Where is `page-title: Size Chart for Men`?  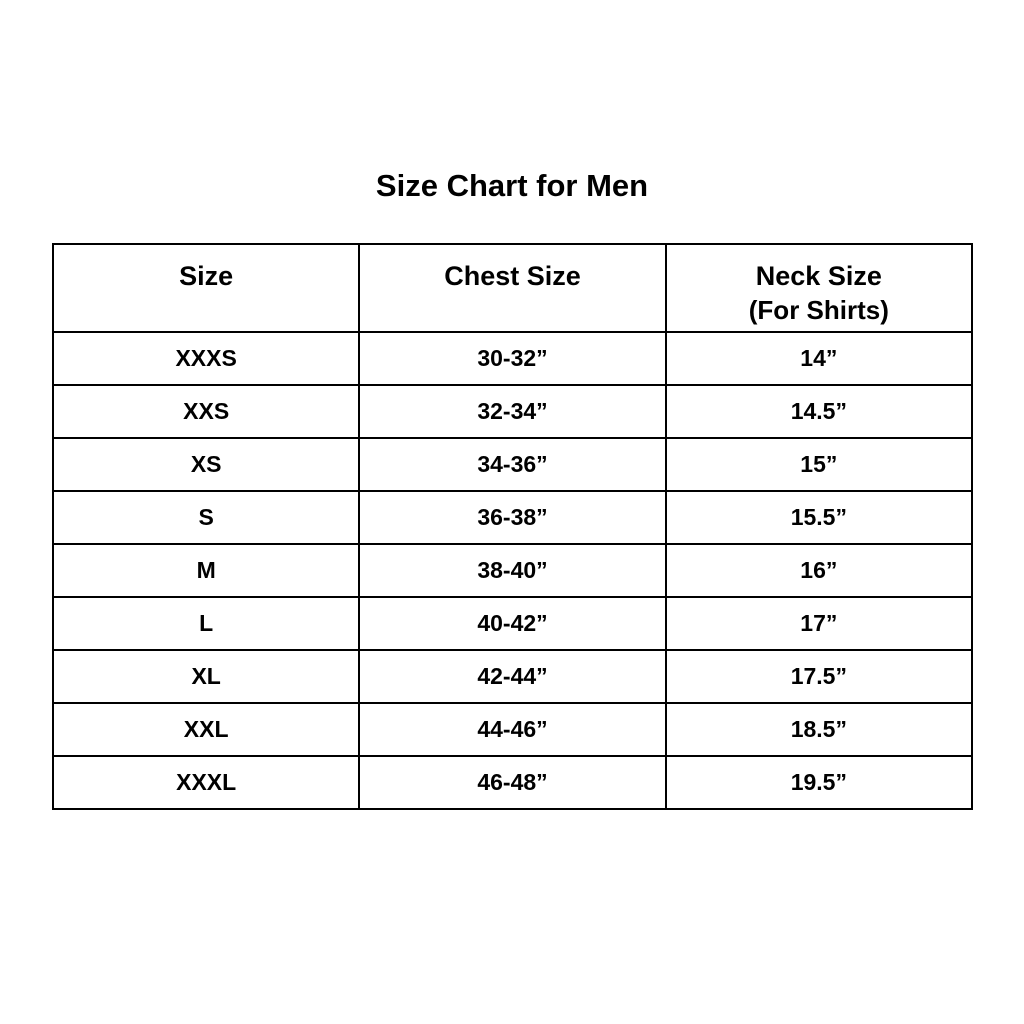
page-title: Size Chart for Men is located at coordinates (512, 185).